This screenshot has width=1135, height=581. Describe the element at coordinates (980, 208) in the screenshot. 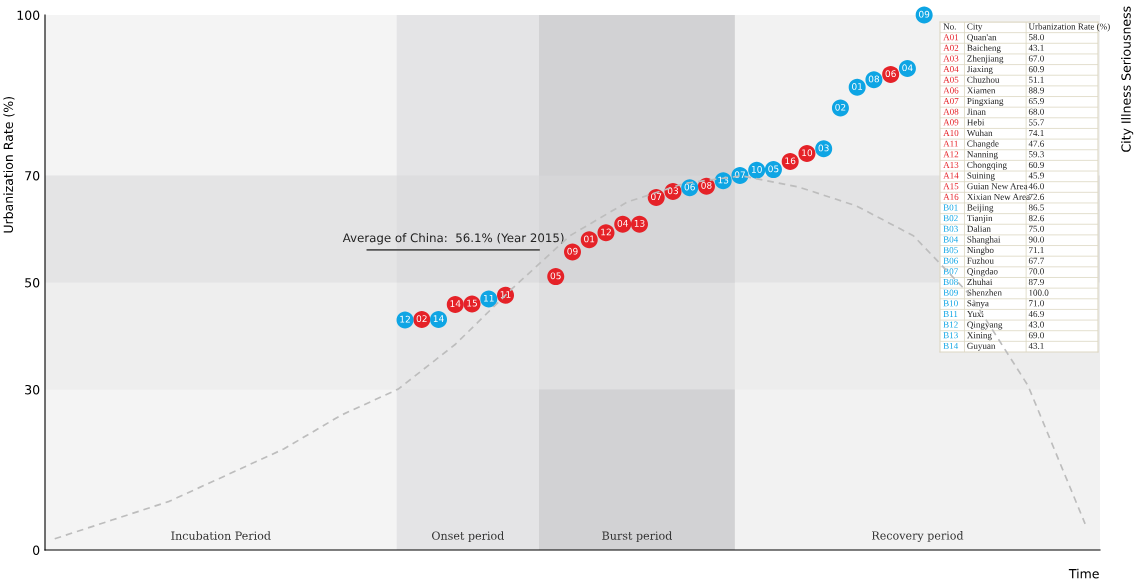

I see `annotation: Beijing` at that location.